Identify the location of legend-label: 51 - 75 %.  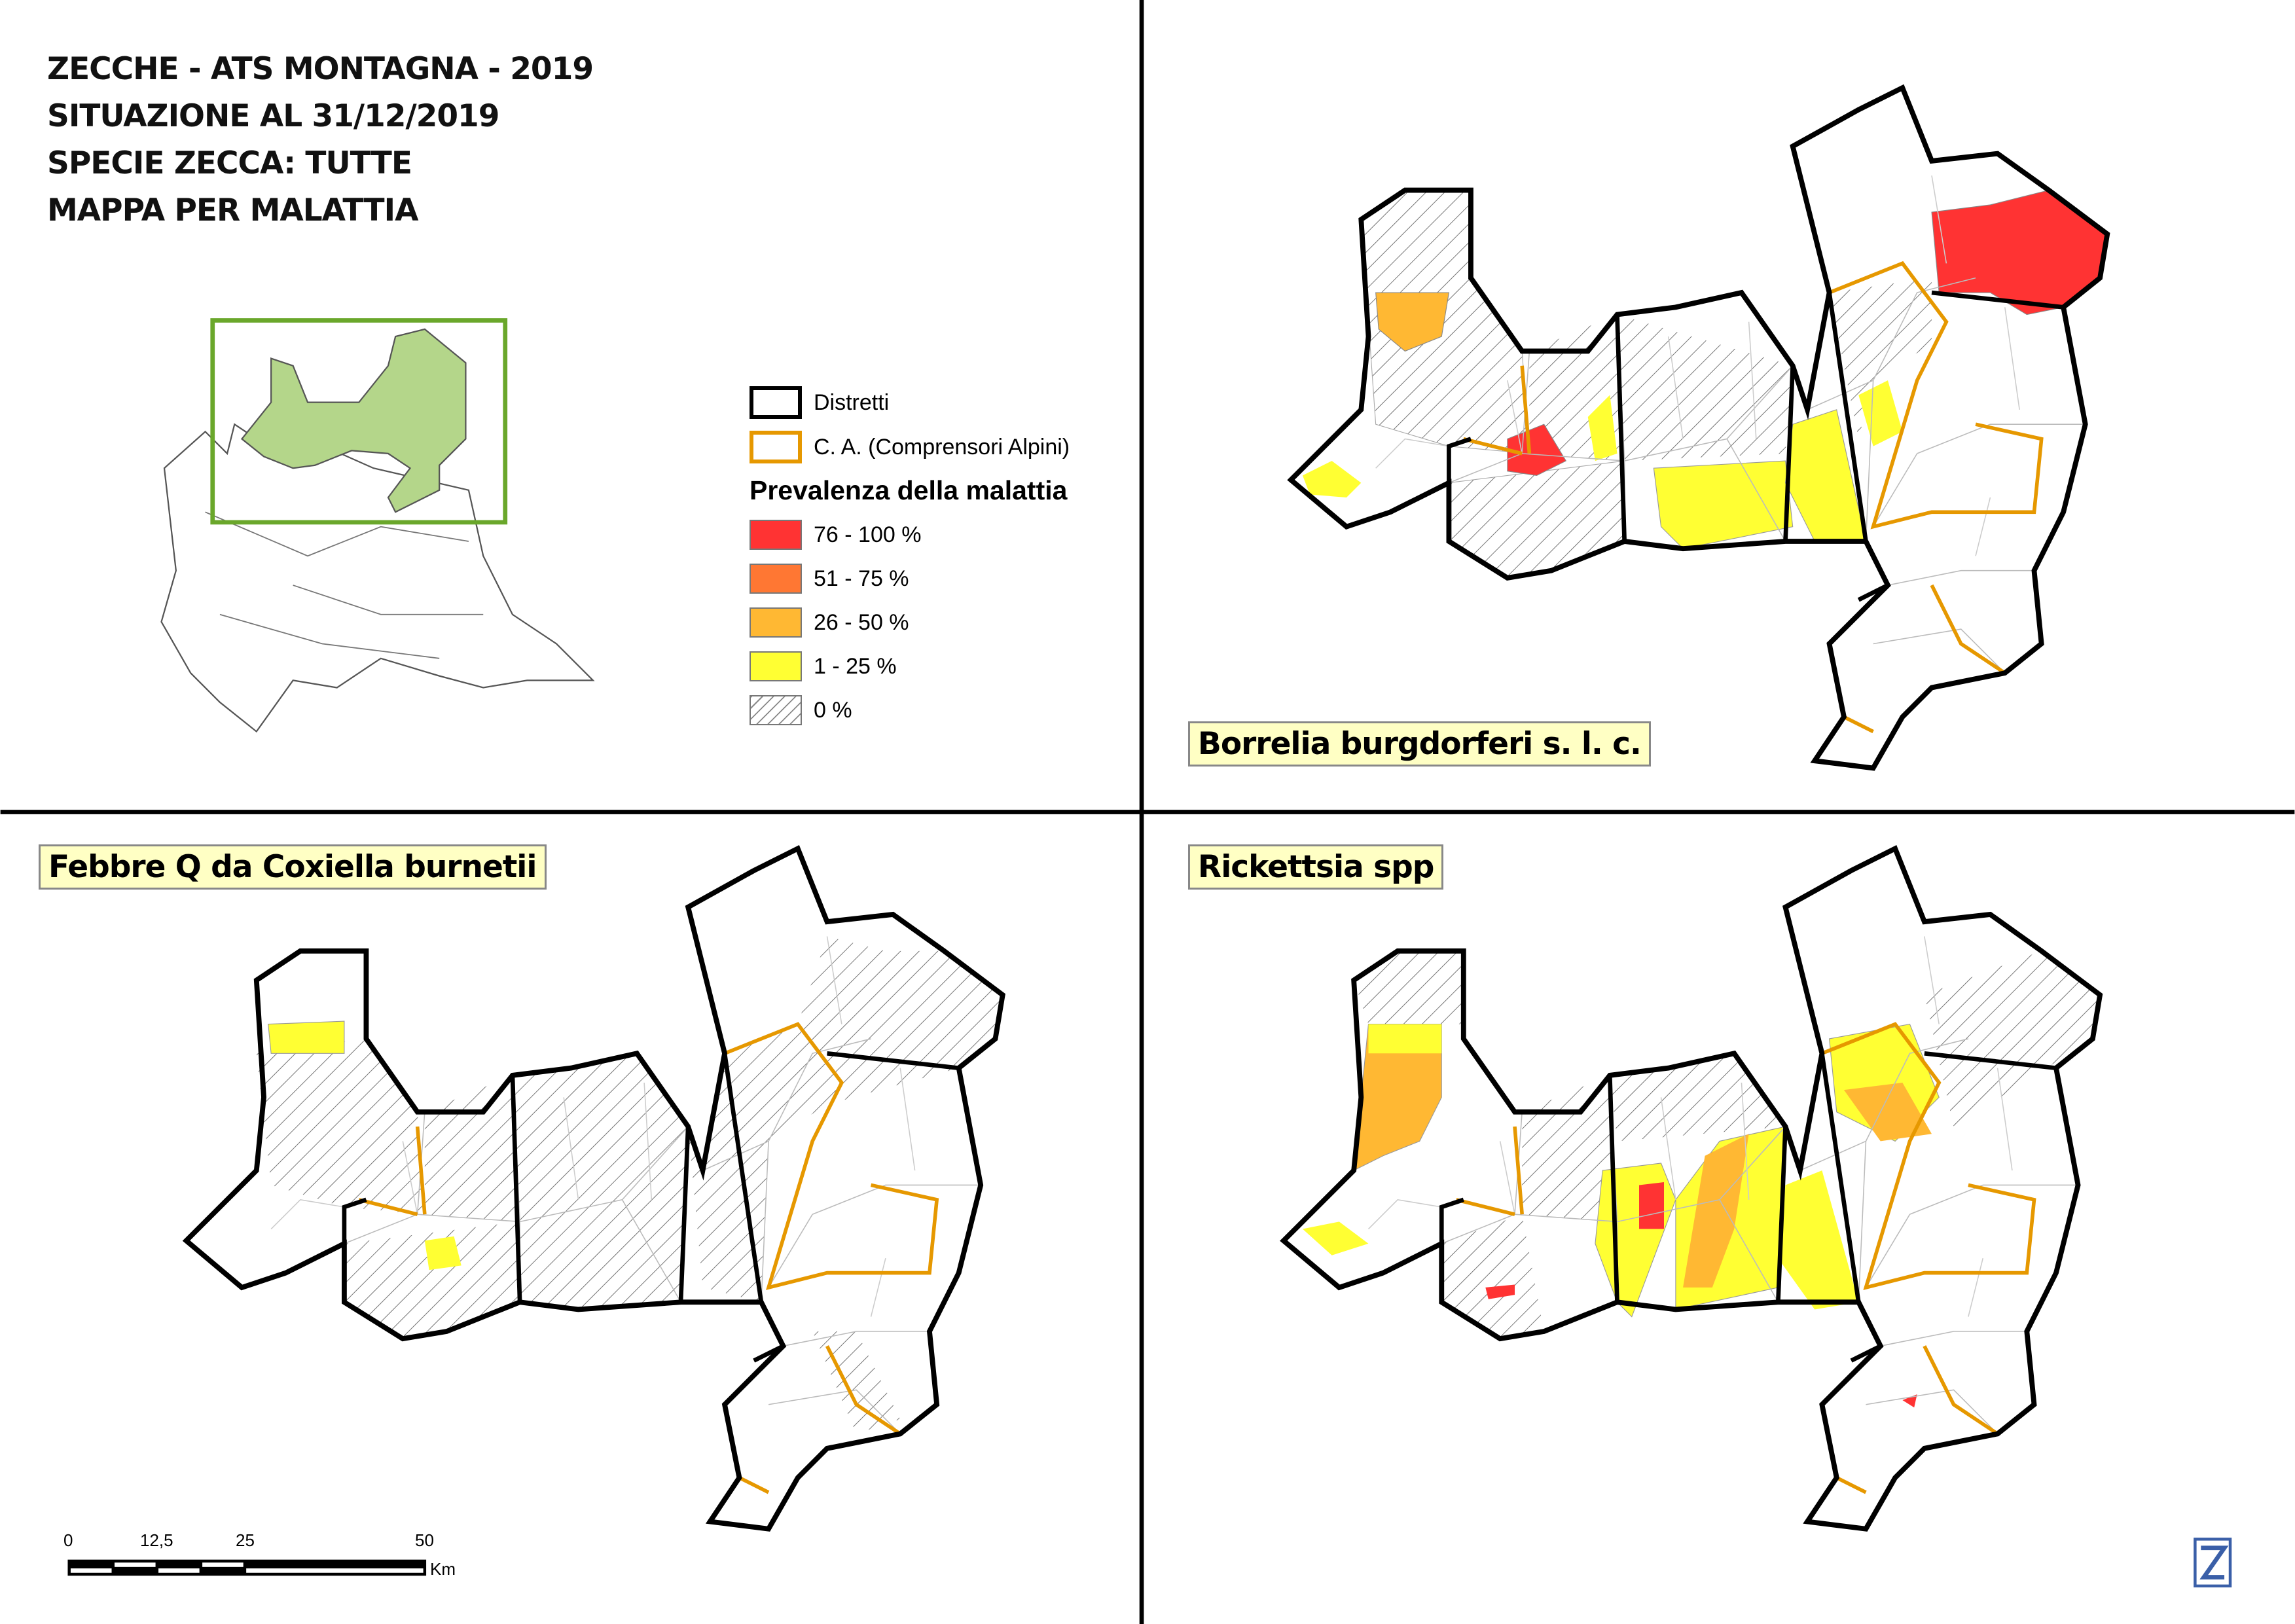
(862, 578).